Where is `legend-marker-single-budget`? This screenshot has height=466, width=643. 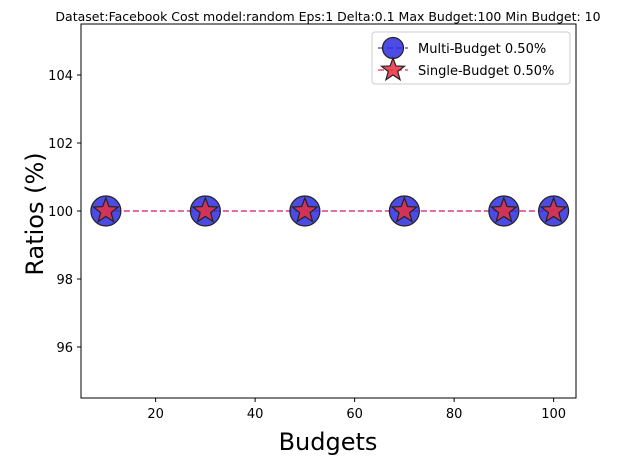 legend-marker-single-budget is located at coordinates (393, 69).